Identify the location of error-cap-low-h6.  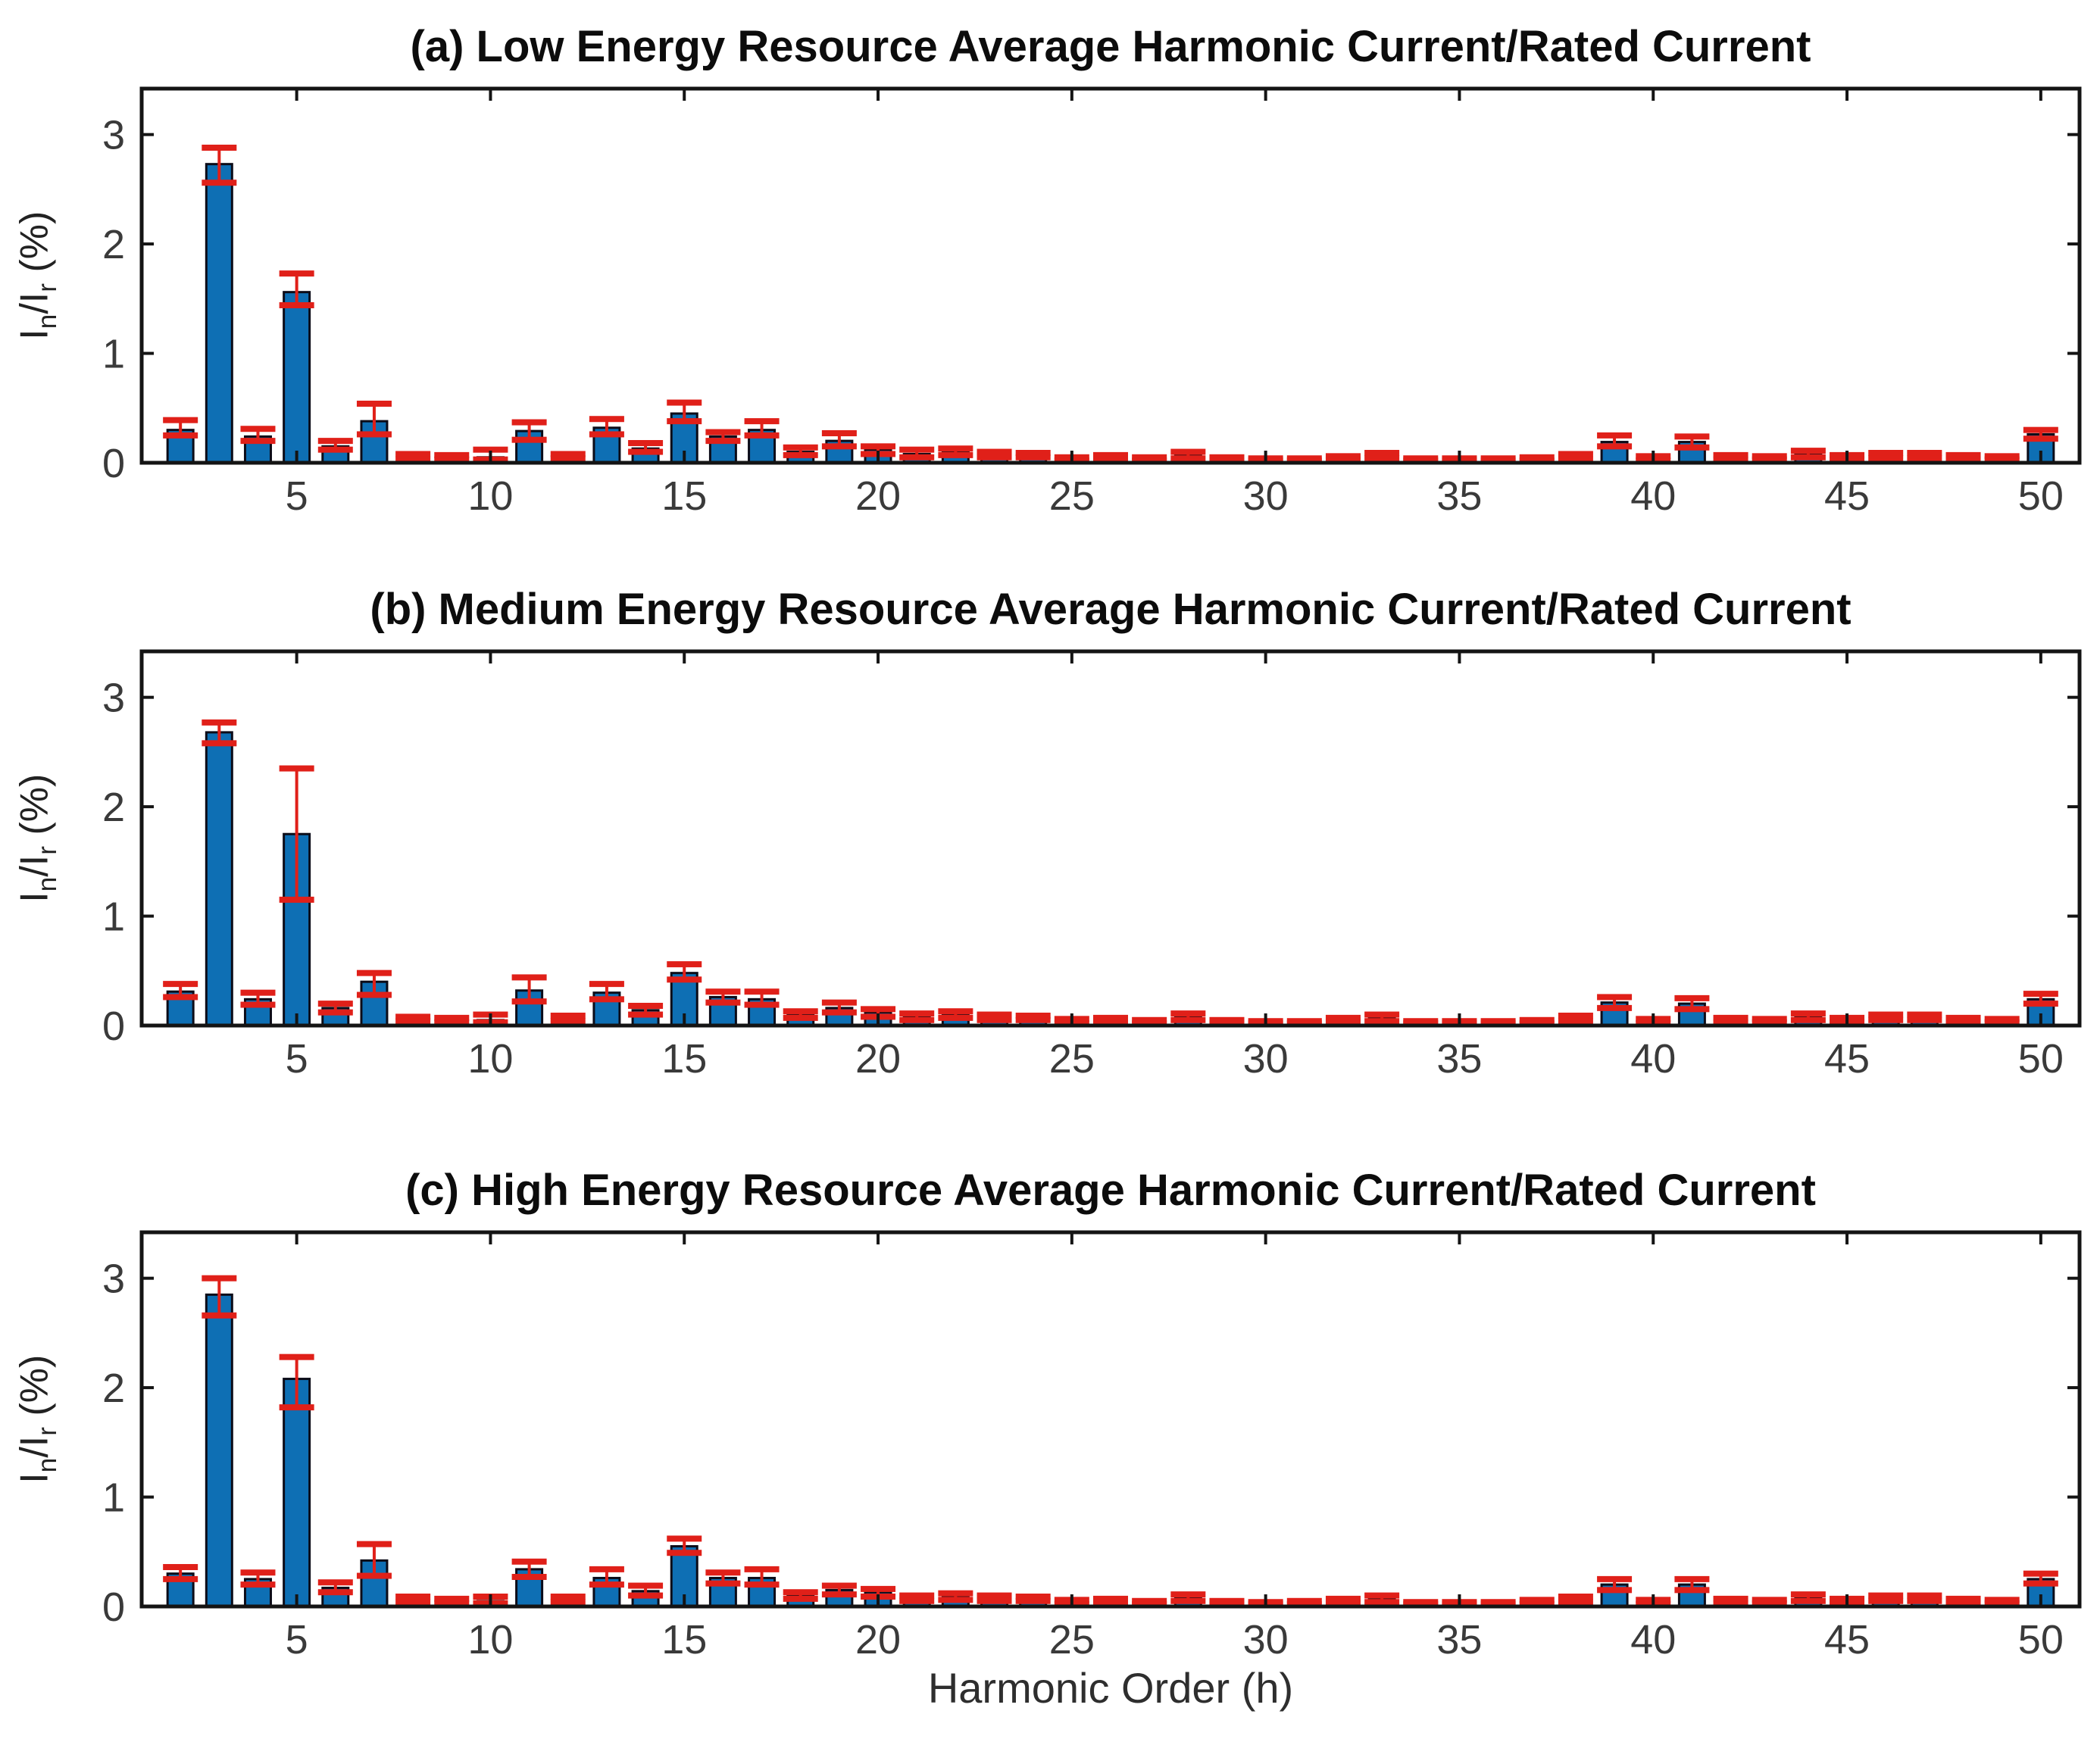
(335, 1013).